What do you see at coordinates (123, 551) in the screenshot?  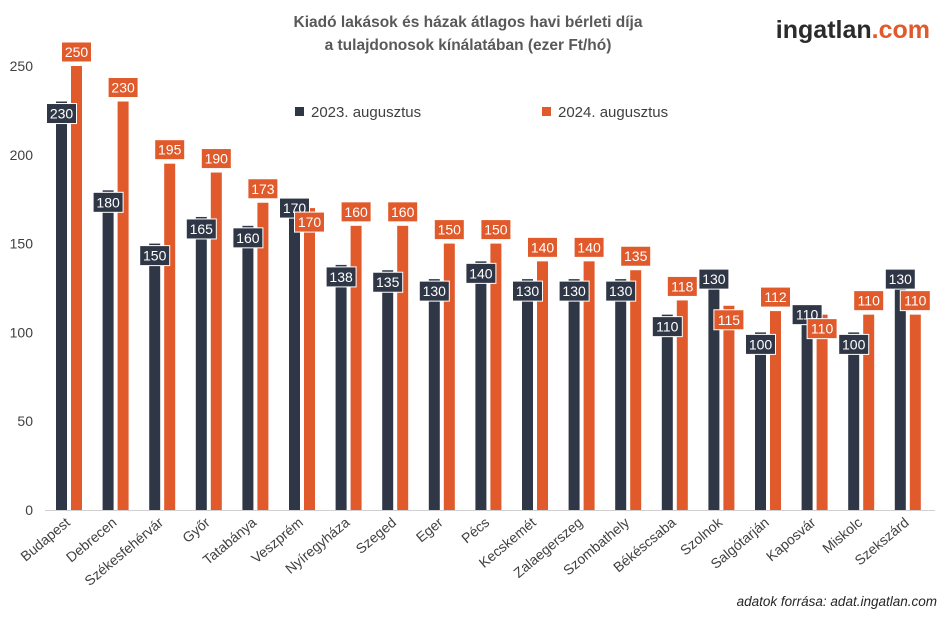 I see `x-tick-label: Székesfehérvár` at bounding box center [123, 551].